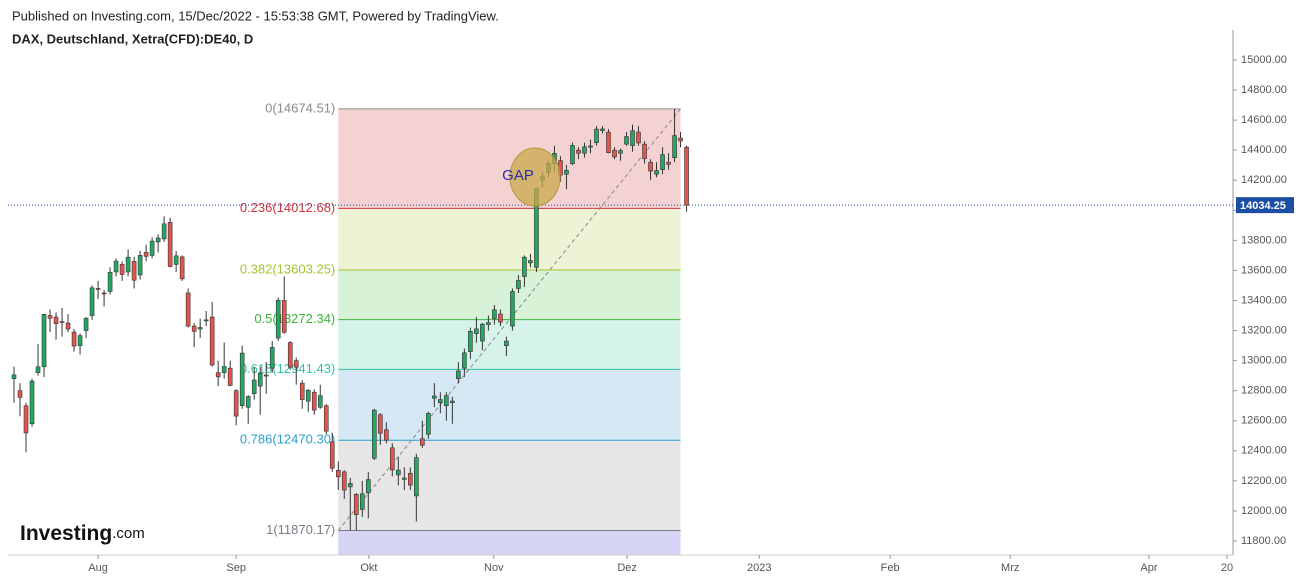 This screenshot has width=1299, height=580. What do you see at coordinates (535, 177) in the screenshot?
I see `gap-highlight` at bounding box center [535, 177].